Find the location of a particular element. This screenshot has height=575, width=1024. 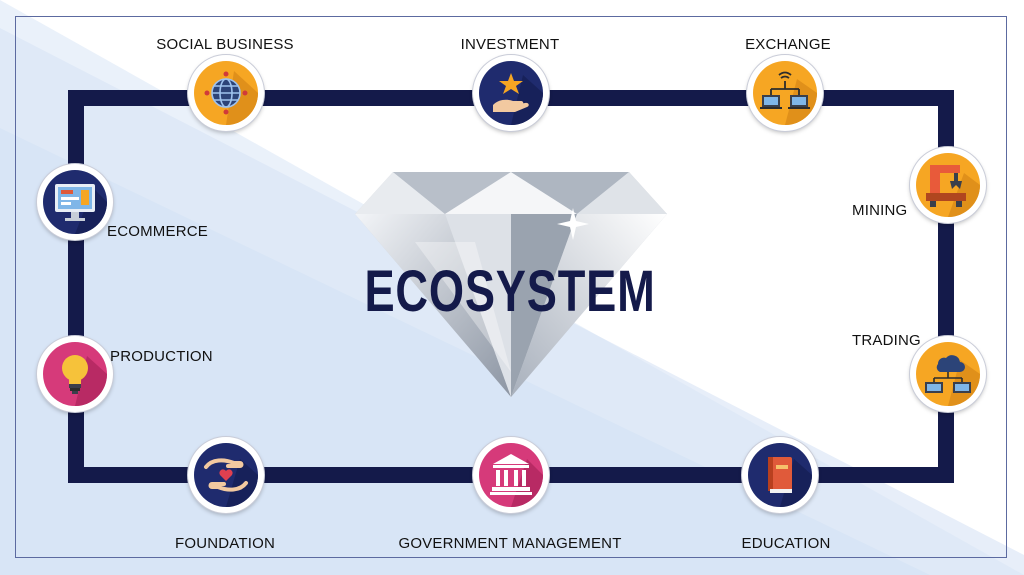

node-label: FOUNDATION is located at coordinates (225, 543).